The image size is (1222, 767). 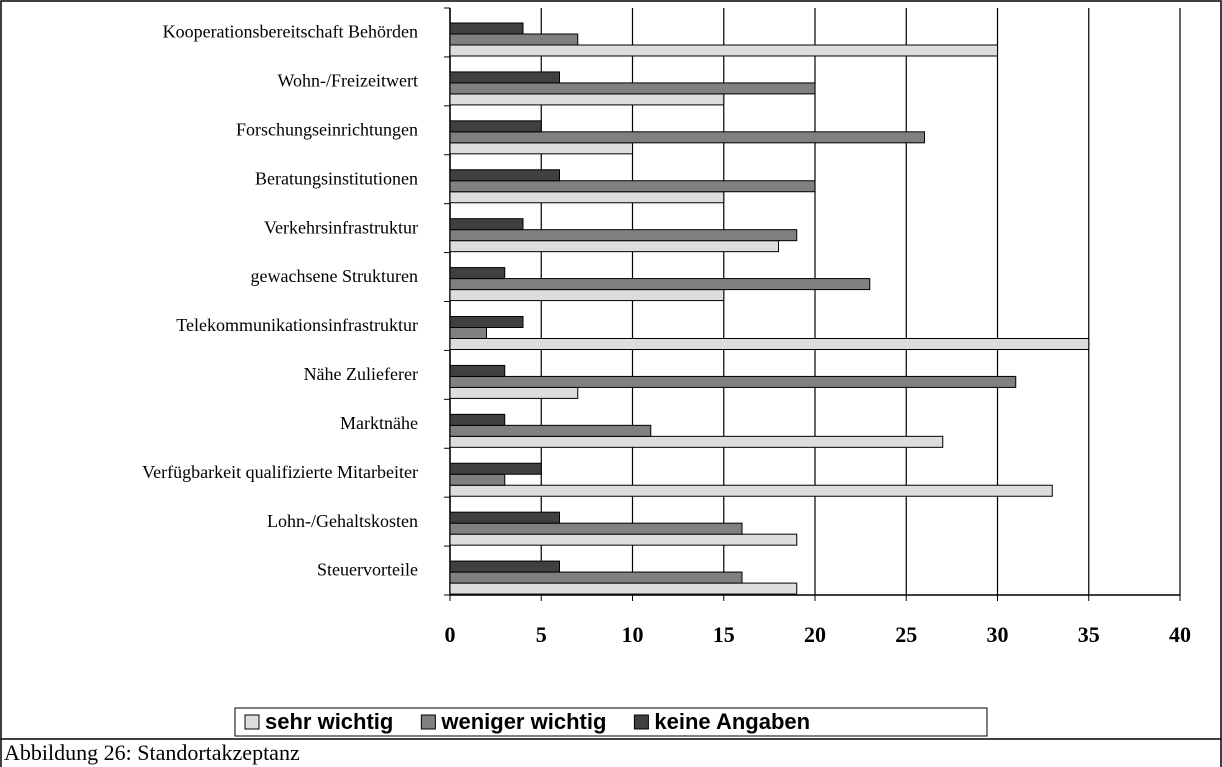 I want to click on x-tick-label: 10, so click(x=633, y=634).